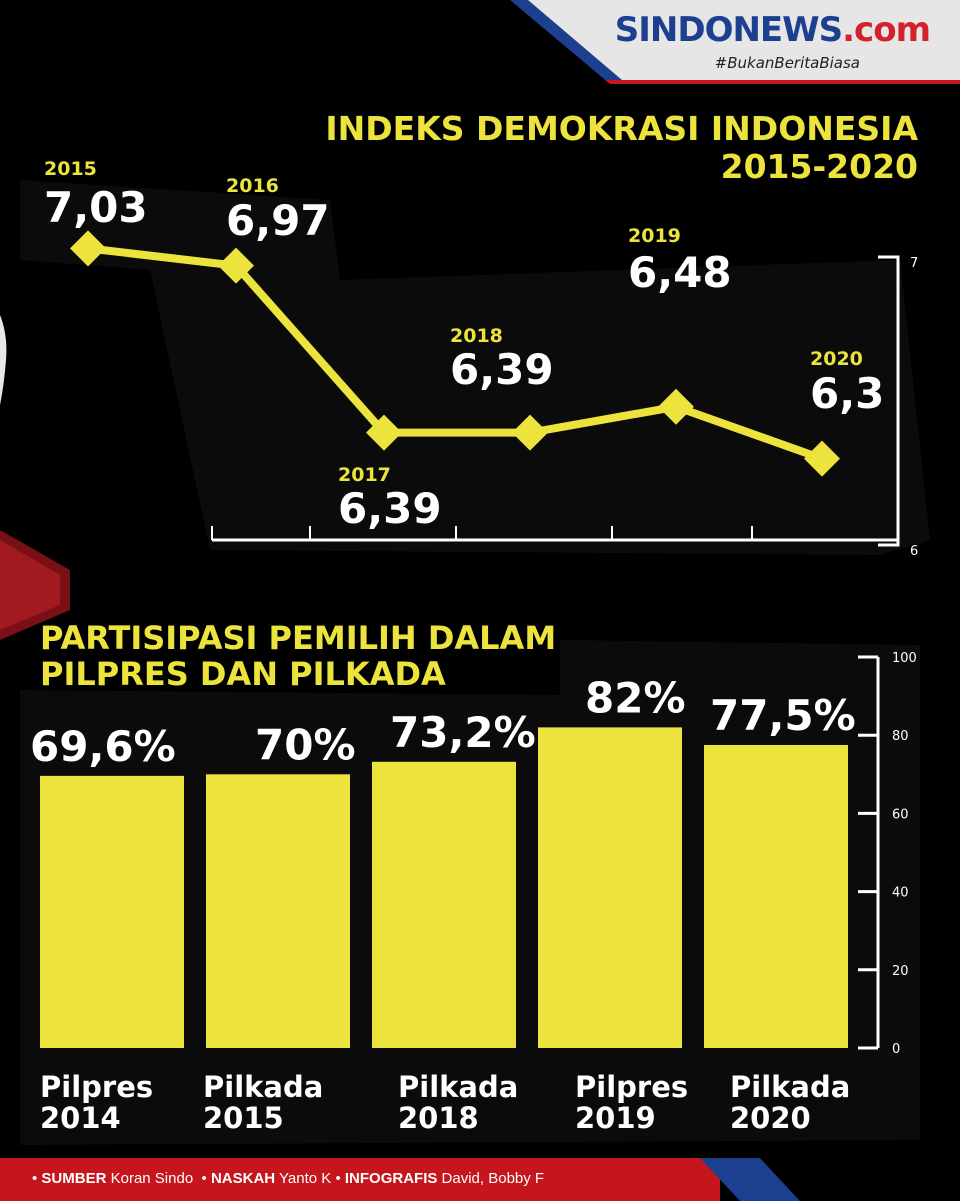  Describe the element at coordinates (493, 1178) in the screenshot. I see `graphics-value: David, Bobby F` at that location.